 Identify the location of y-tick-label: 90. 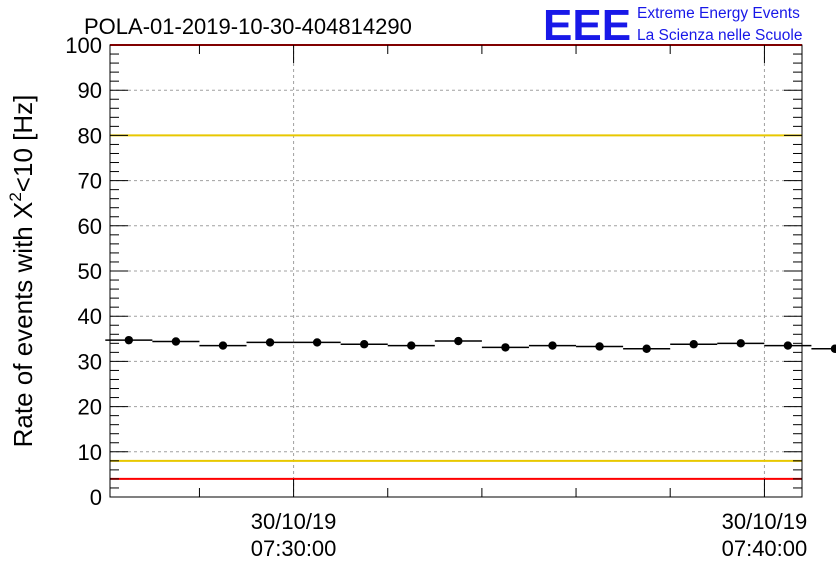
(90, 90).